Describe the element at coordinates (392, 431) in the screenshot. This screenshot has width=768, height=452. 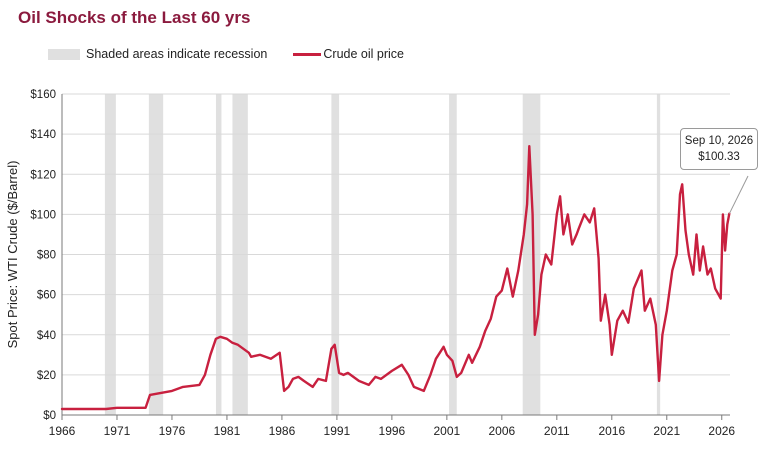
I see `x-tick-label: 1996` at that location.